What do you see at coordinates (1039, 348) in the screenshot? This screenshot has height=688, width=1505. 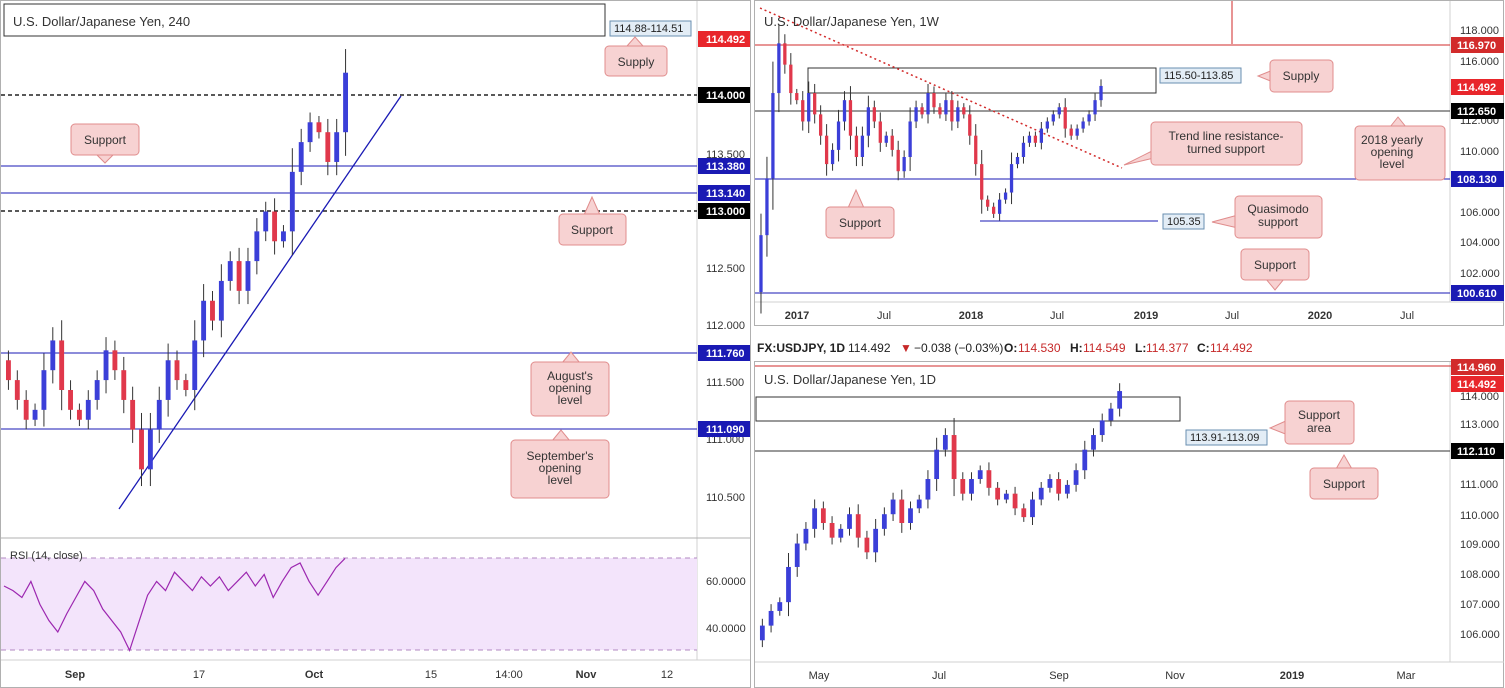 I see `d1-open: 114.530` at bounding box center [1039, 348].